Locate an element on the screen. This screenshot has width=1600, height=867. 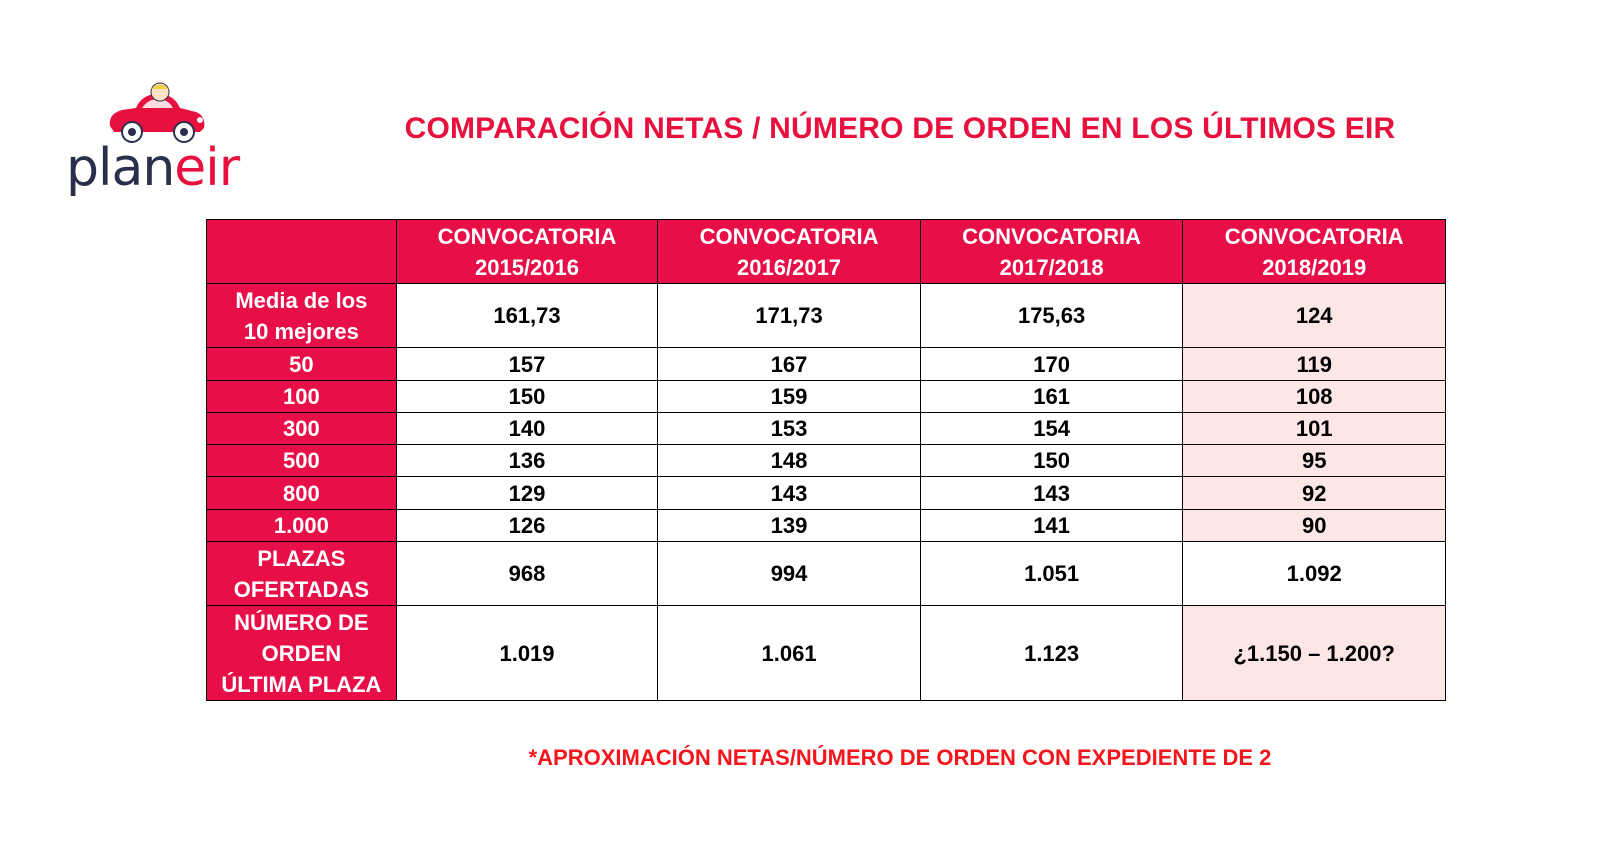
table-cell: 92 is located at coordinates (1314, 493).